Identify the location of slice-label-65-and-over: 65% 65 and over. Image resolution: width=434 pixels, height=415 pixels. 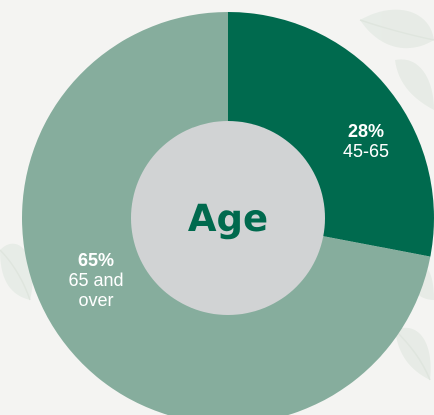
(95, 280).